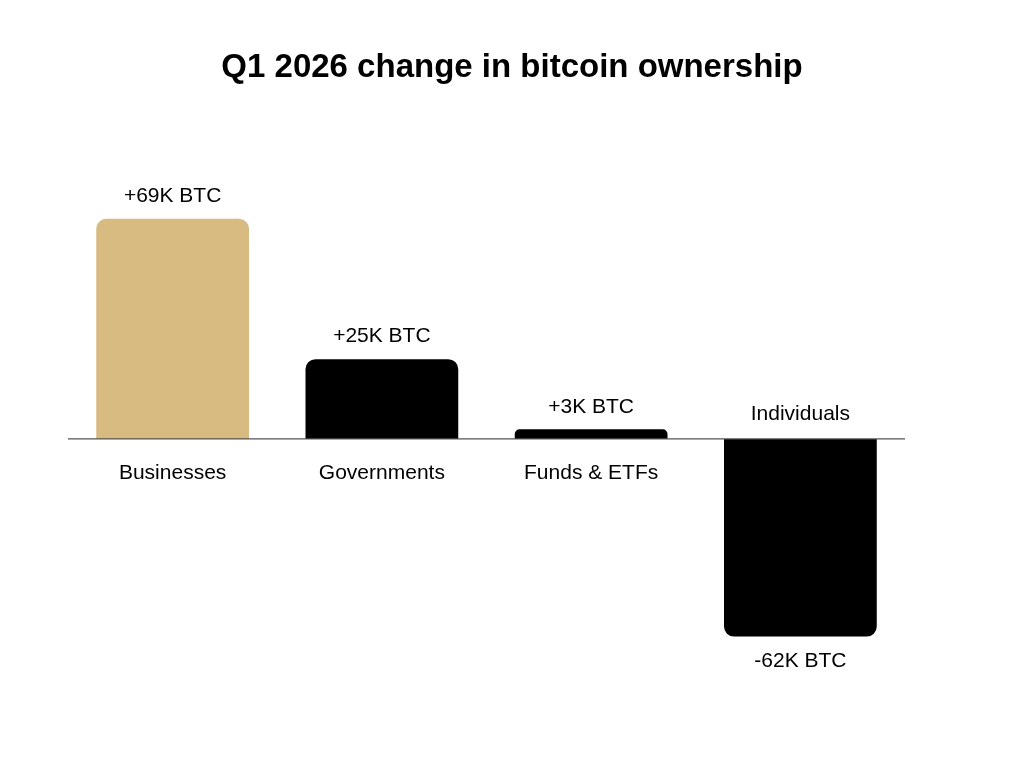 This screenshot has width=1024, height=784. Describe the element at coordinates (591, 405) in the screenshot. I see `data-label: +3K BTC` at that location.